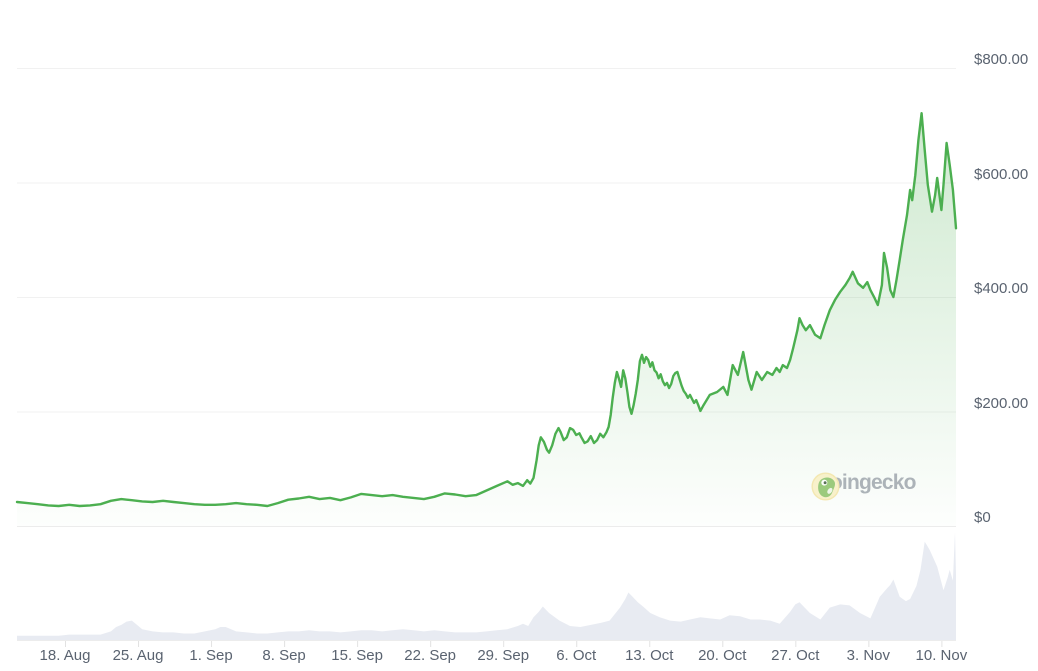 The height and width of the screenshot is (671, 1038). Describe the element at coordinates (1001, 174) in the screenshot. I see `y-axis-label: $600.00` at that location.